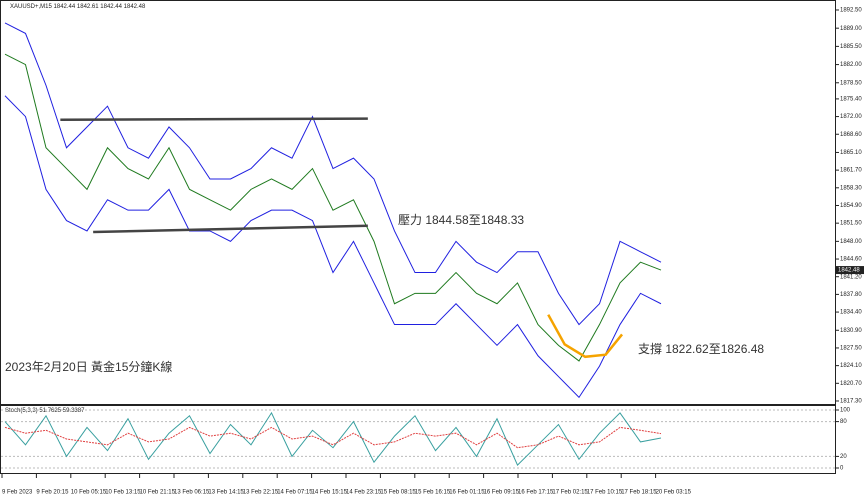 This screenshot has width=865, height=501. Describe the element at coordinates (851, 117) in the screenshot. I see `y-tick-label: 1872.00` at that location.